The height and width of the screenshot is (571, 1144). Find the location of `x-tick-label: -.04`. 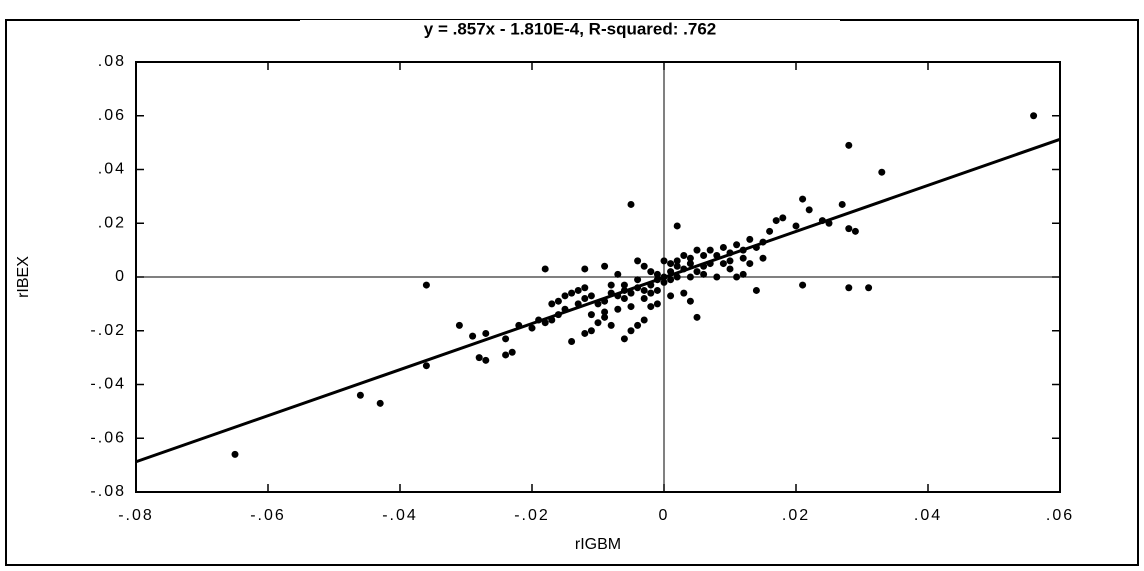

x-tick-label: -.04 is located at coordinates (400, 515).